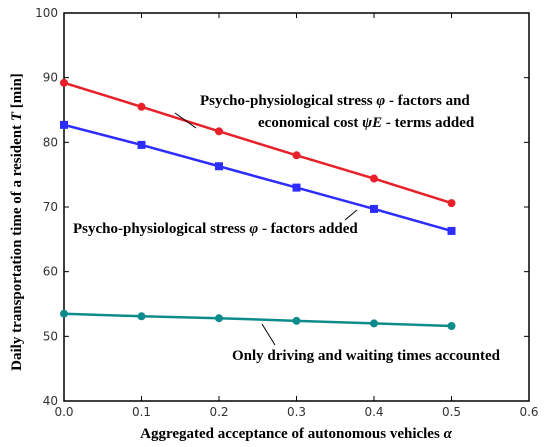 This screenshot has height=447, width=550. Describe the element at coordinates (351, 215) in the screenshot. I see `leader-blue` at that location.